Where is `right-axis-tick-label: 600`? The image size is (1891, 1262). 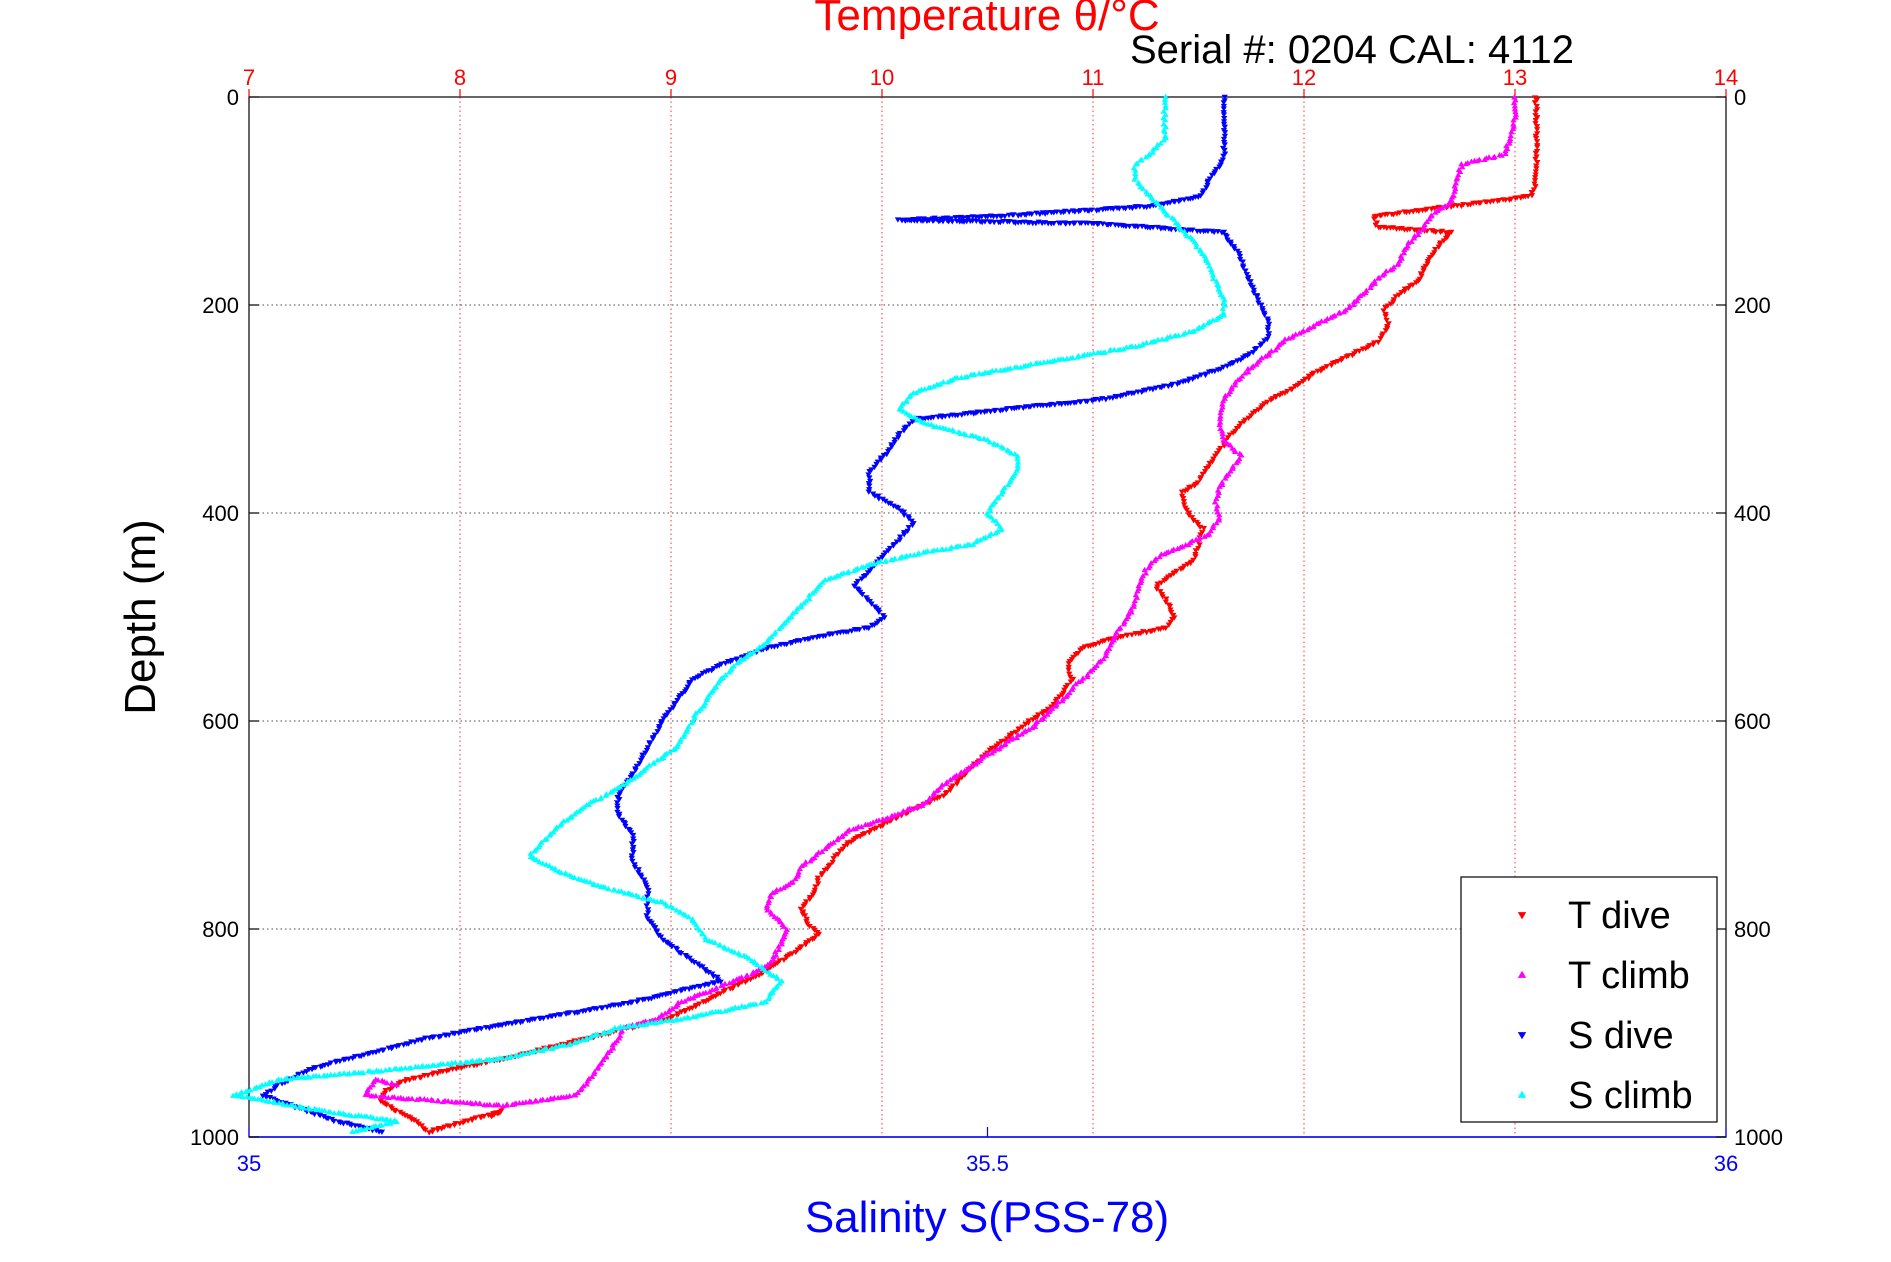
right-axis-tick-label: 600 is located at coordinates (1752, 721).